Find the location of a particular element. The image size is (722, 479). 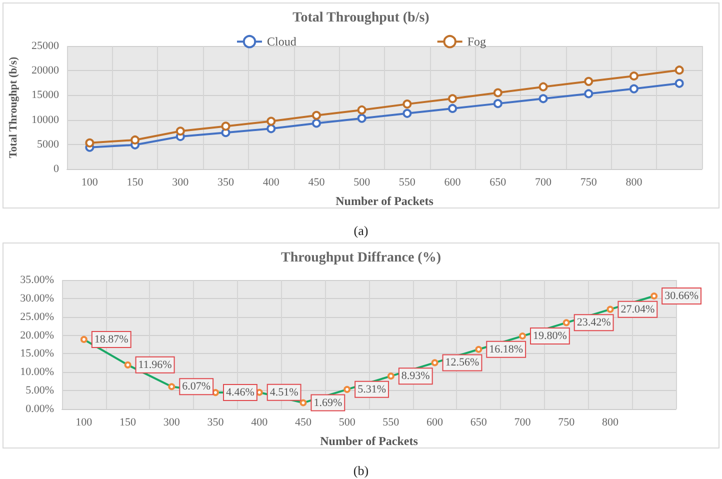

data-label: 5.31% is located at coordinates (372, 389).